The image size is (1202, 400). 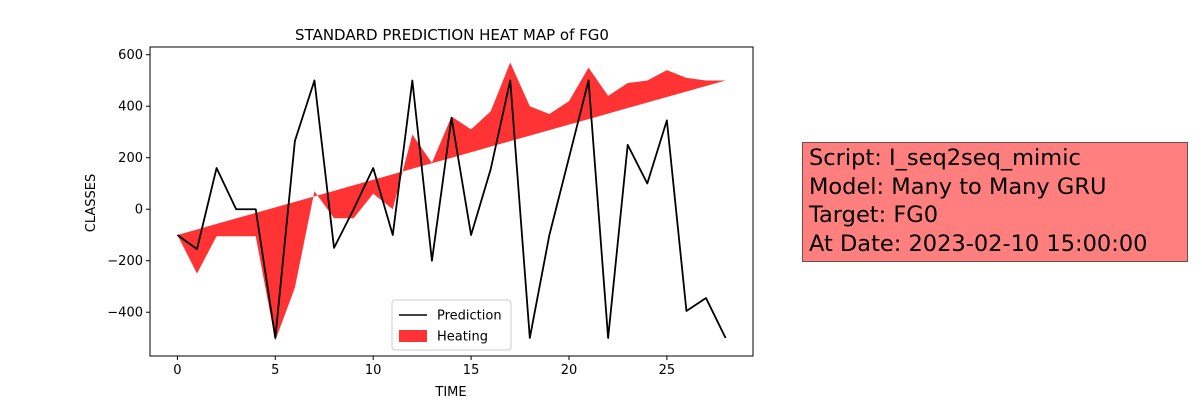 I want to click on x-tick-label: 0, so click(x=177, y=370).